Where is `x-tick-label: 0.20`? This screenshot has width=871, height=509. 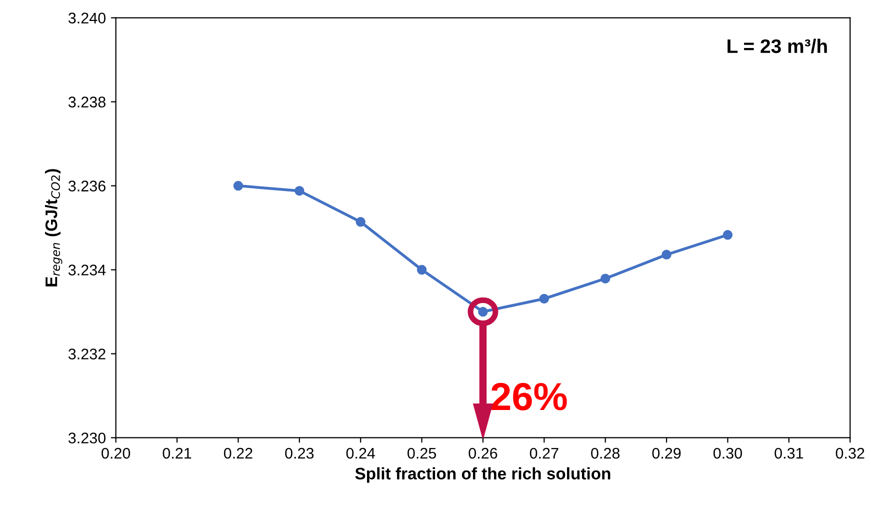
x-tick-label: 0.20 is located at coordinates (116, 453).